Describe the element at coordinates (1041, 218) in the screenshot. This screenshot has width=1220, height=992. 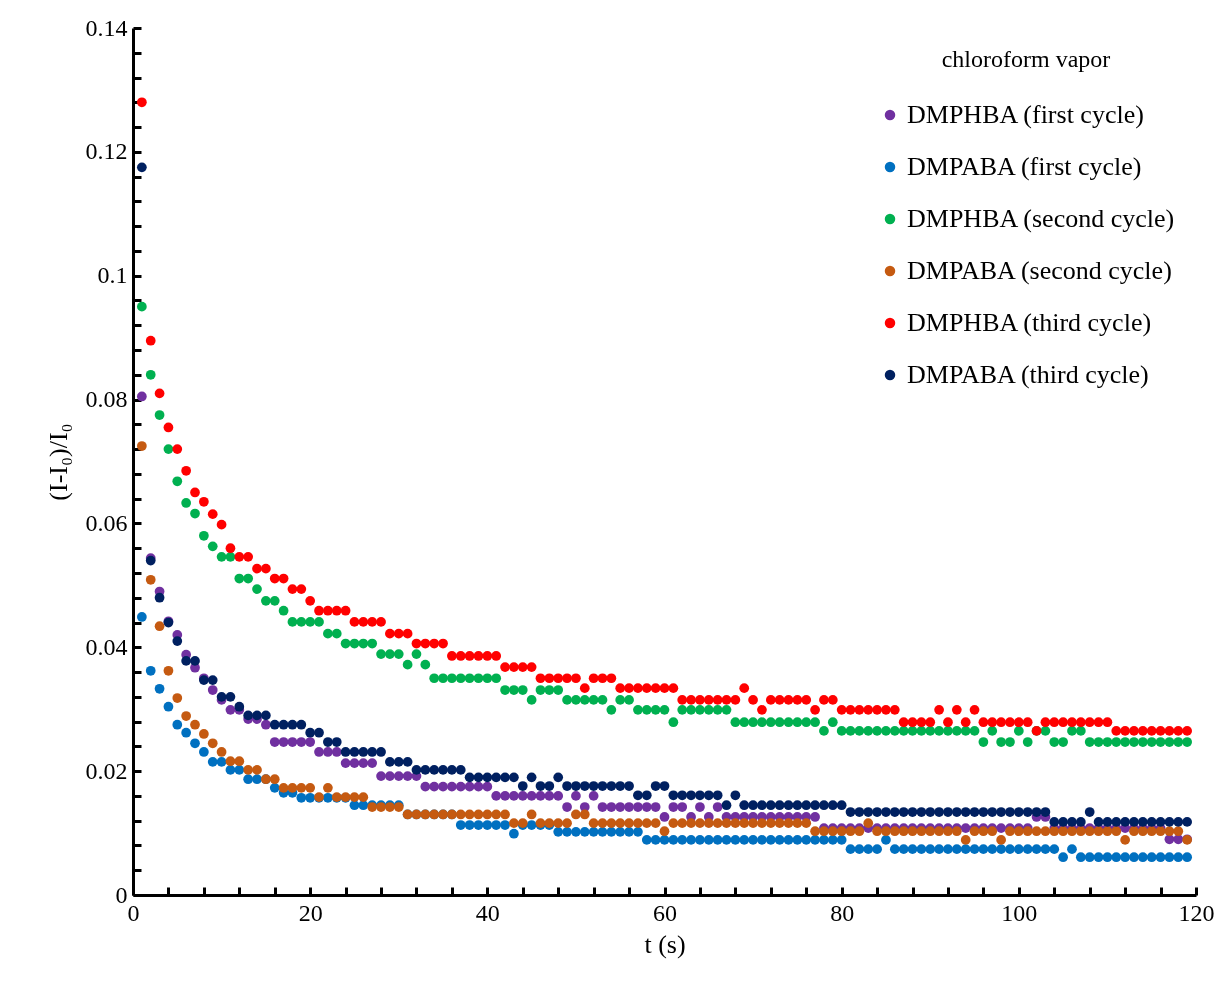
I see `legend-label: DMPHBA (second cycle)` at that location.